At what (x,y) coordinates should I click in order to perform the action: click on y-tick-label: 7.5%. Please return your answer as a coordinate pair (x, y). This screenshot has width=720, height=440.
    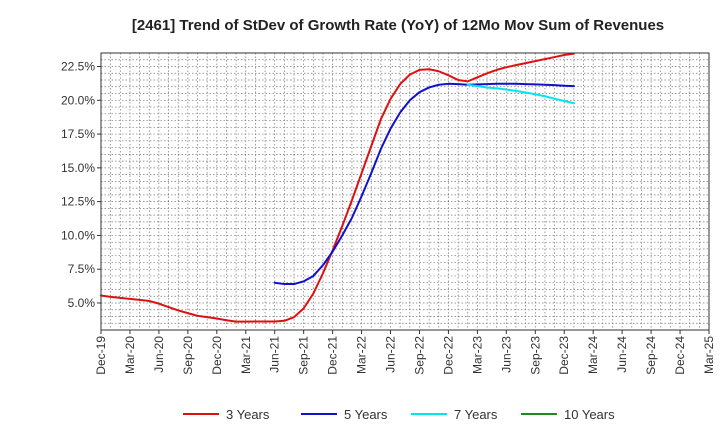
    Looking at the image, I should click on (82, 269).